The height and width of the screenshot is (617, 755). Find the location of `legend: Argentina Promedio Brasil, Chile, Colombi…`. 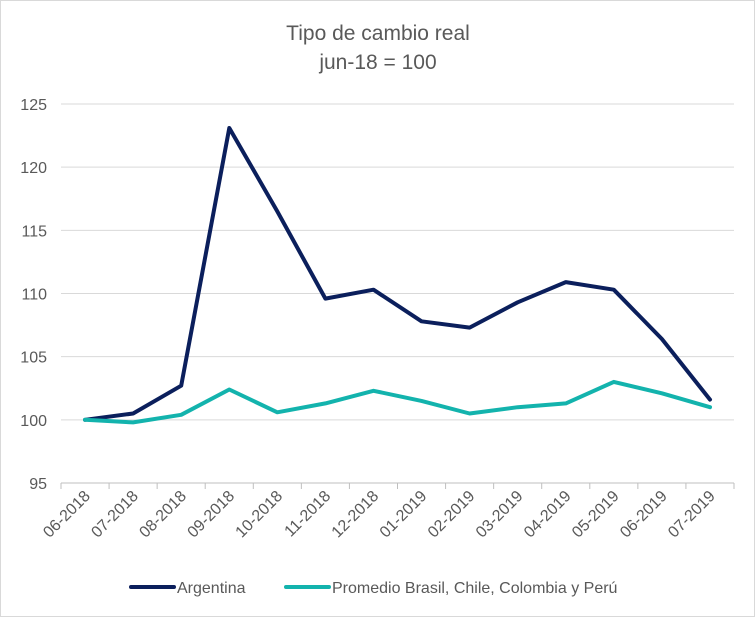

legend: Argentina Promedio Brasil, Chile, Colombi… is located at coordinates (373, 588).